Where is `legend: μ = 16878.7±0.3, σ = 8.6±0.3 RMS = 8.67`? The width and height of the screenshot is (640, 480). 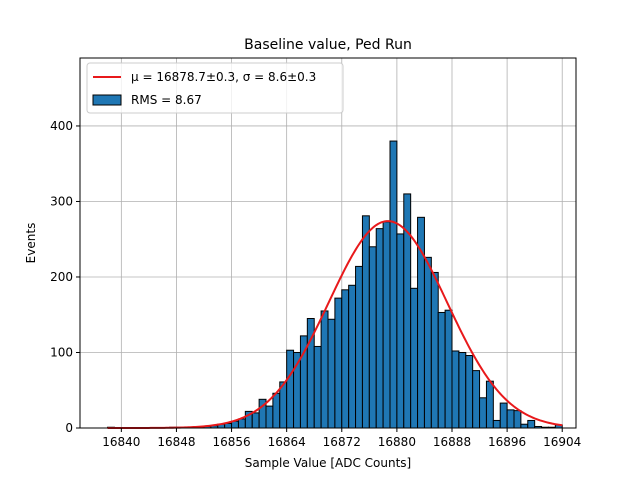
legend: μ = 16878.7±0.3, σ = 8.6±0.3 RMS = 8.67 is located at coordinates (215, 88).